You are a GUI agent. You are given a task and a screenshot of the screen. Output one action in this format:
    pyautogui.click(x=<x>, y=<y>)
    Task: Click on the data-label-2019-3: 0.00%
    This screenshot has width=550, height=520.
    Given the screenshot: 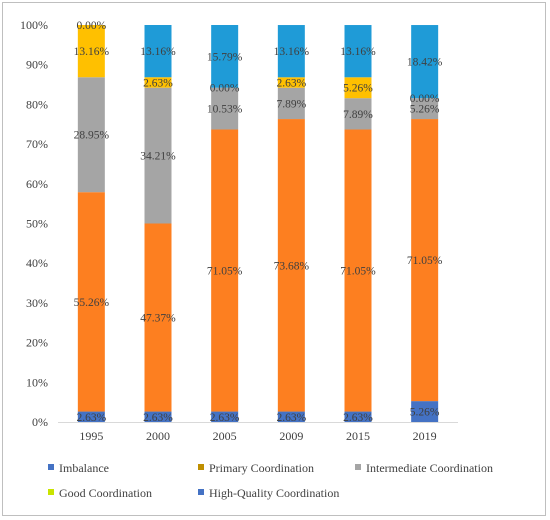 What is the action you would take?
    pyautogui.click(x=425, y=99)
    